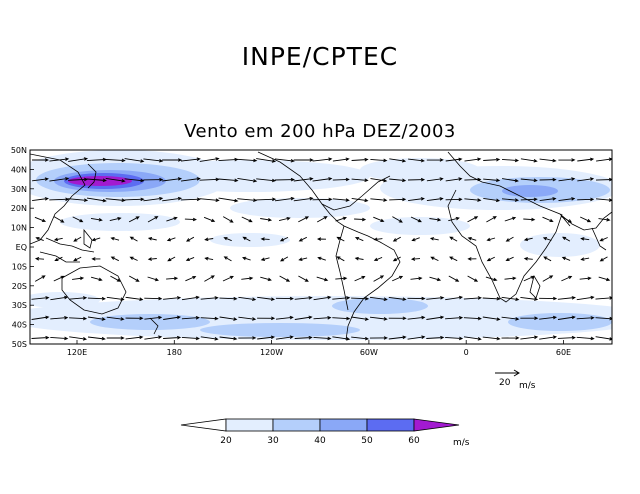 This screenshot has width=640, height=494. Describe the element at coordinates (19, 286) in the screenshot. I see `lat-label: 20S` at that location.